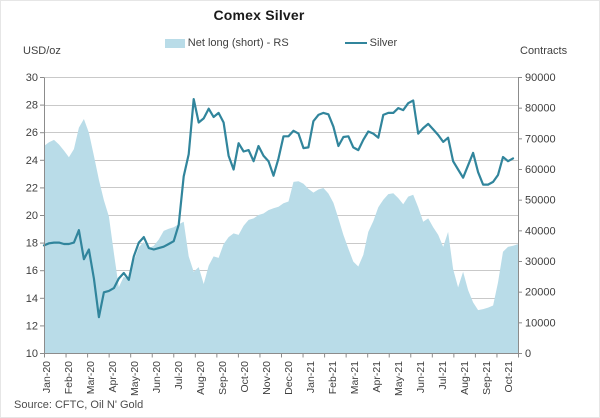 The height and width of the screenshot is (418, 600). What do you see at coordinates (179, 375) in the screenshot?
I see `svg-text: Jul-20` at bounding box center [179, 375].